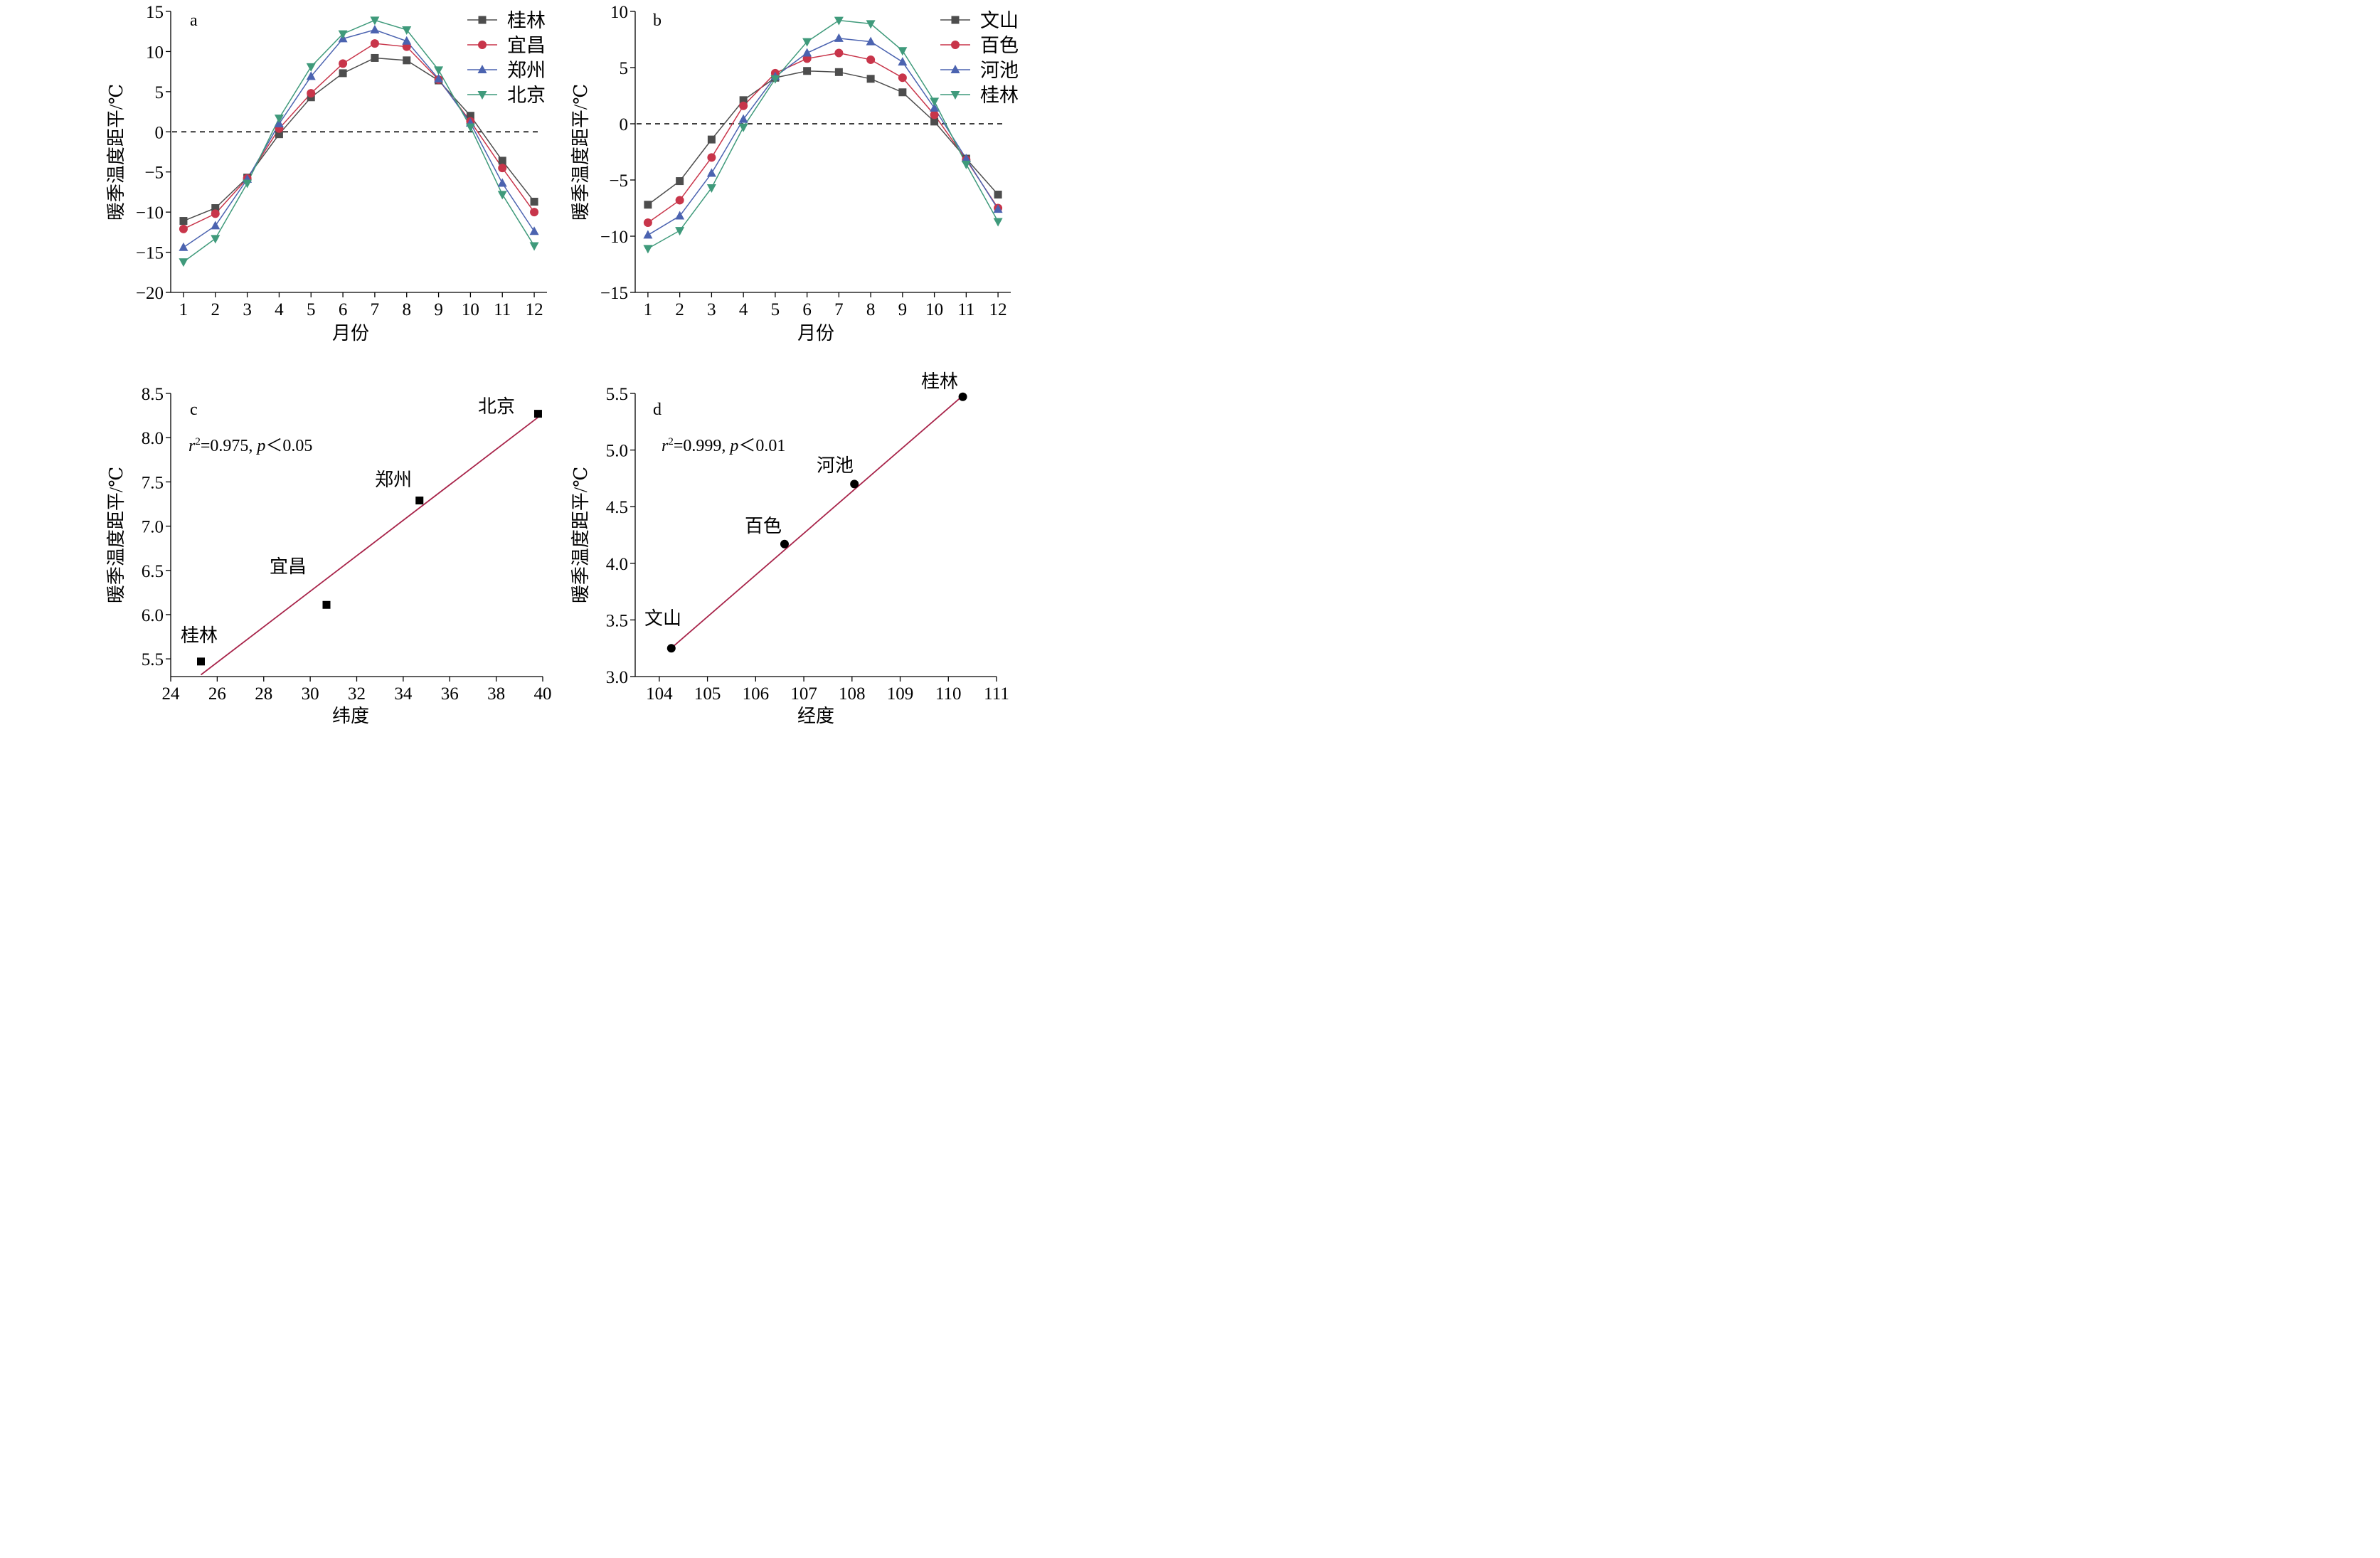 The width and height of the screenshot is (2380, 1558). I want to click on y-tick-label: −10, so click(150, 213).